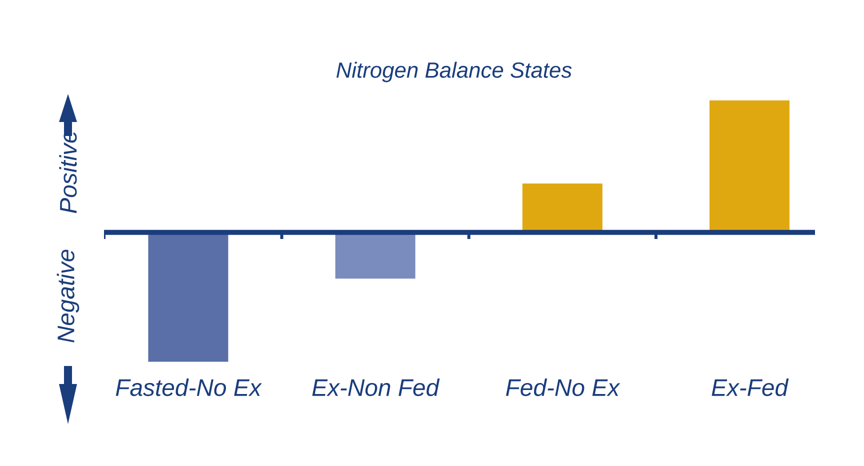  Describe the element at coordinates (376, 387) in the screenshot. I see `x-tick-label: Ex-Non Fed` at that location.